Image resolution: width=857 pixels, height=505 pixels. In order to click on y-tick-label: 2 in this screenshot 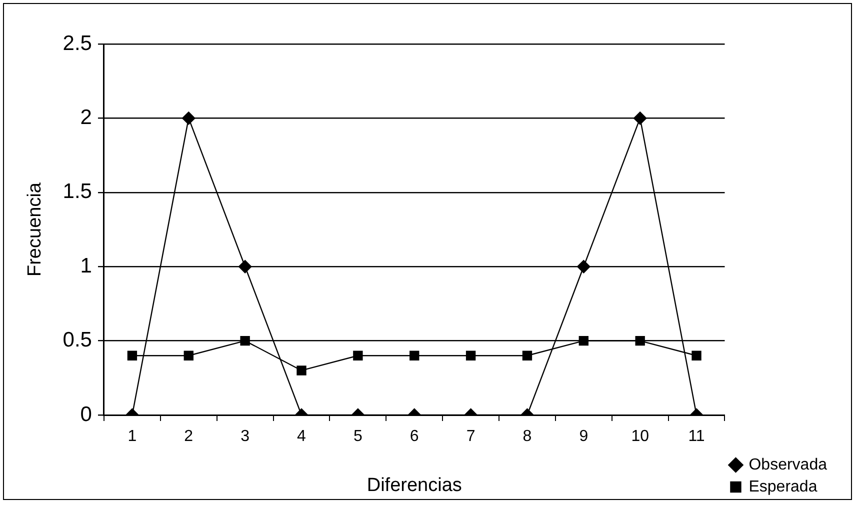, I will do `click(86, 117)`.